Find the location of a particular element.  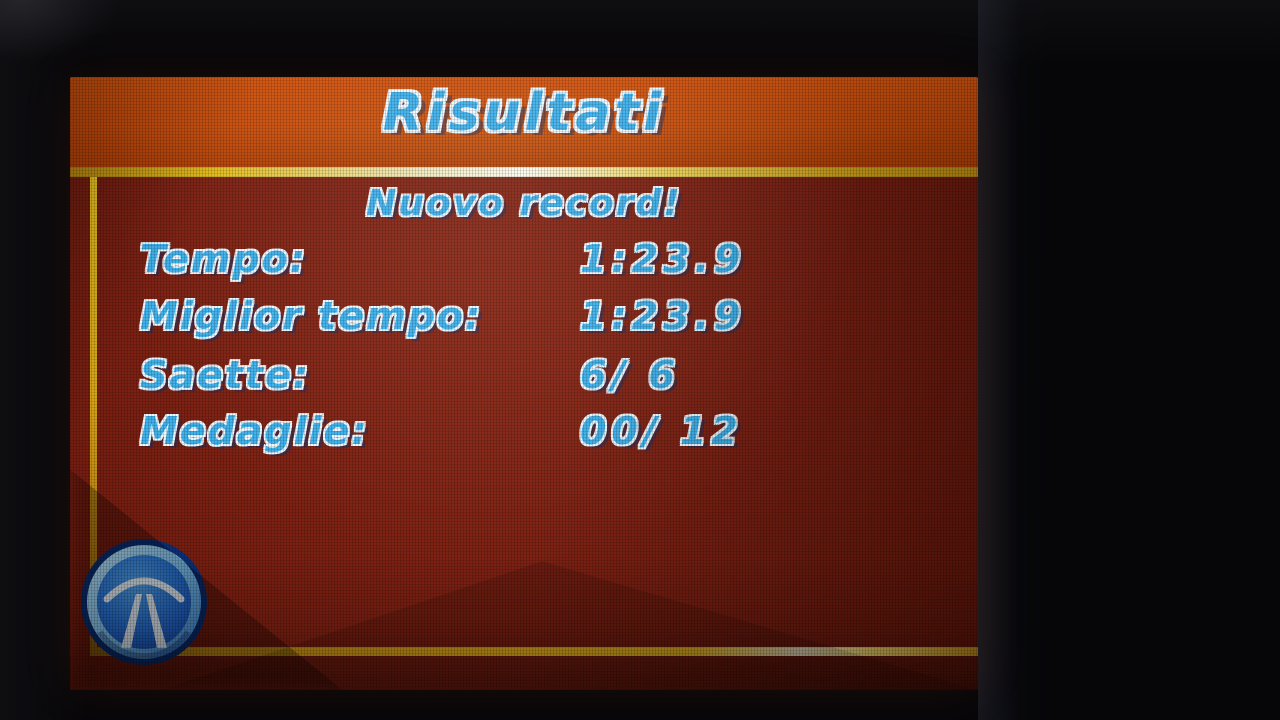

stat-value: 00/ 12 is located at coordinates (661, 431).